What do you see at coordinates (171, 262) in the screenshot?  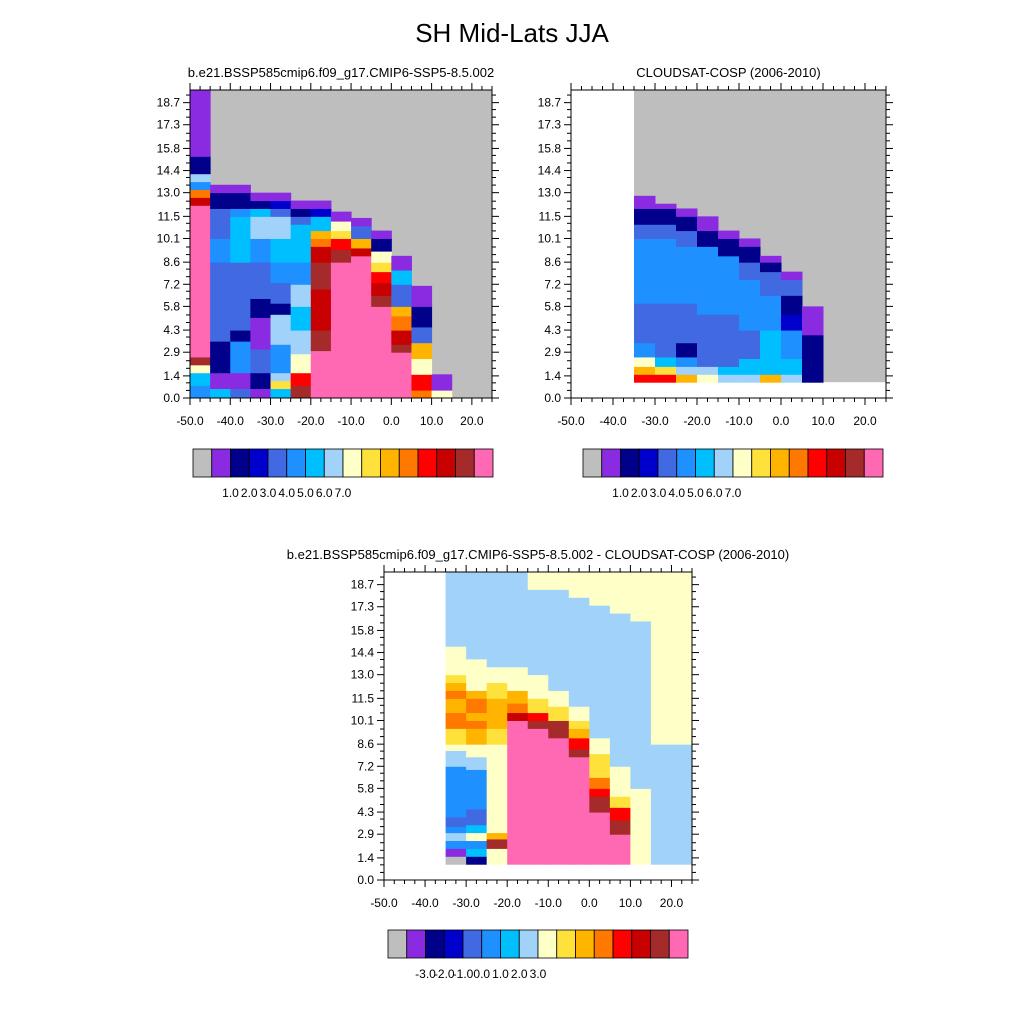 I see `y-tick-label: 8.6` at bounding box center [171, 262].